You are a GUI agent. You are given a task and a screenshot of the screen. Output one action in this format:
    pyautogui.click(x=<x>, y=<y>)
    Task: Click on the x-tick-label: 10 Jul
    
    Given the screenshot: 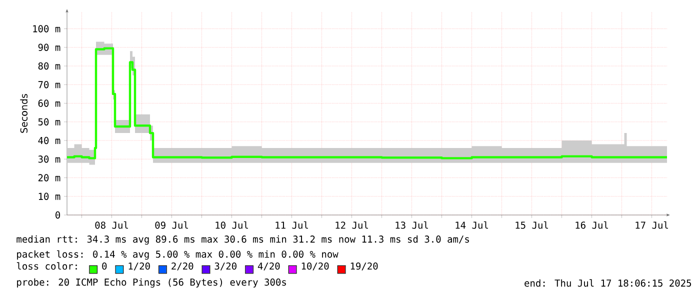 What is the action you would take?
    pyautogui.click(x=232, y=225)
    